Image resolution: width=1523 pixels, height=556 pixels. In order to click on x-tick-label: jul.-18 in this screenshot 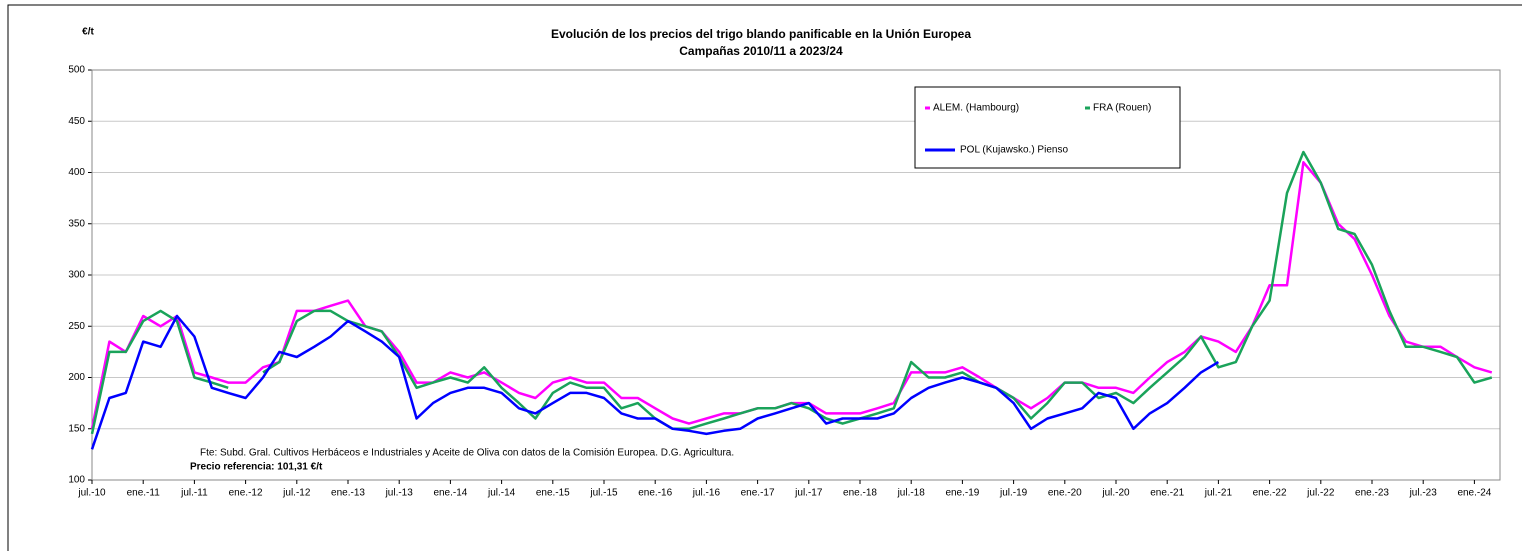, I will do `click(911, 493)`.